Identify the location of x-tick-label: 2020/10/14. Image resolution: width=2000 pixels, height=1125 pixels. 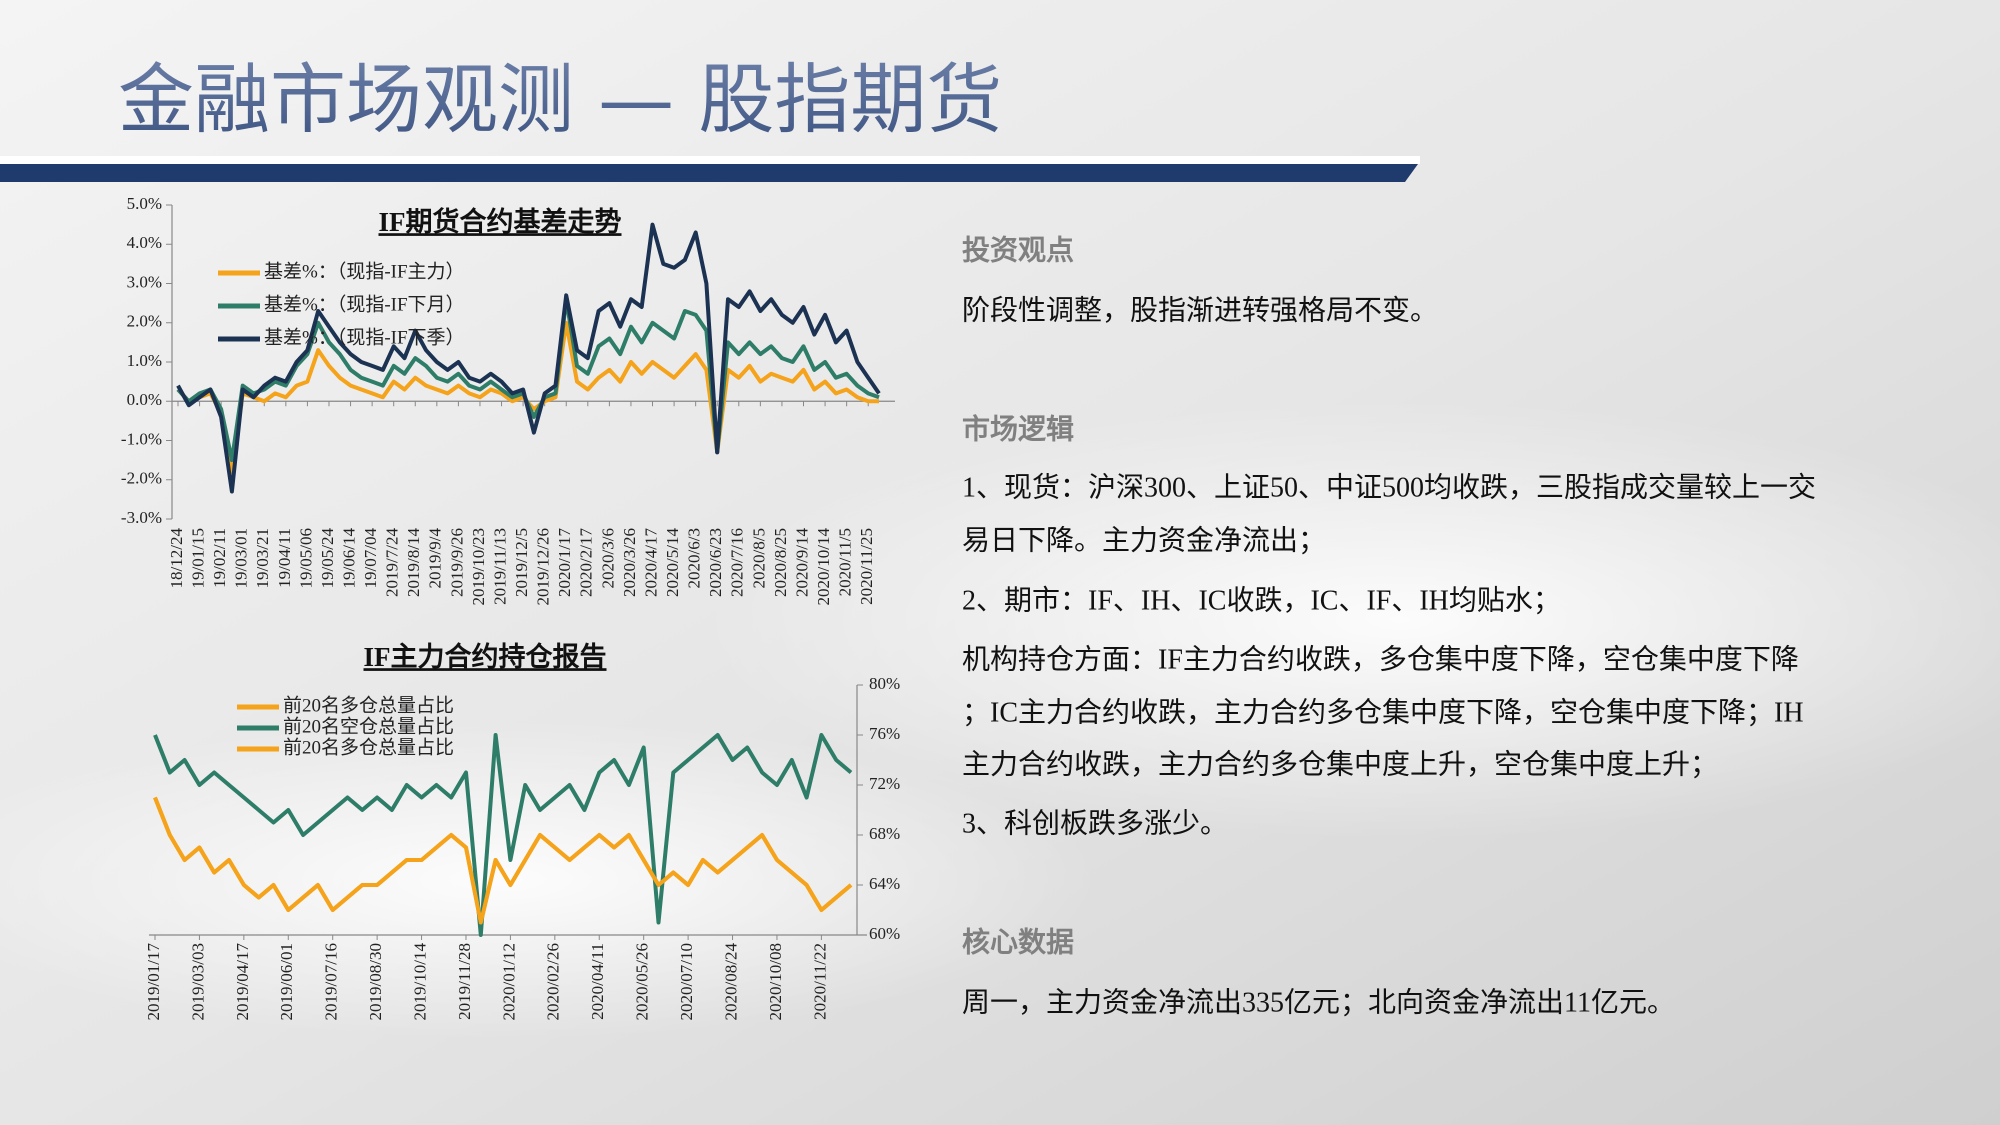
(823, 567).